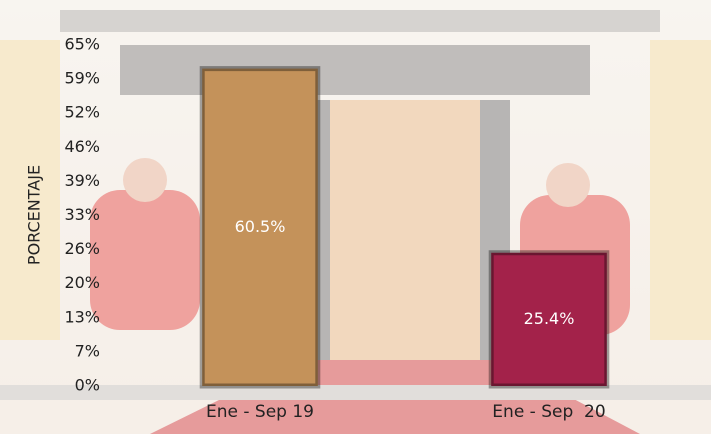 This screenshot has width=711, height=434. What do you see at coordinates (82, 214) in the screenshot?
I see `y-tick-label: 33%` at bounding box center [82, 214].